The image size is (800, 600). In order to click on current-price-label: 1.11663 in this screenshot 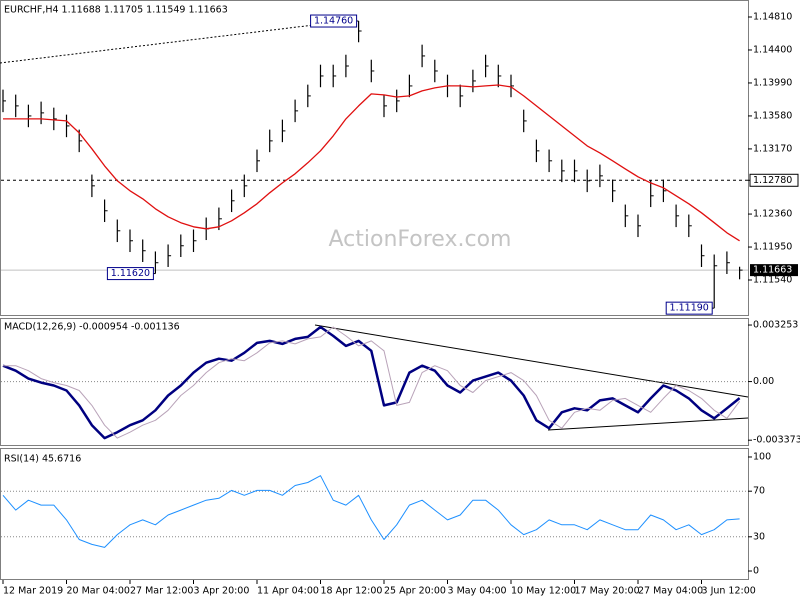, I will do `click(772, 270)`.